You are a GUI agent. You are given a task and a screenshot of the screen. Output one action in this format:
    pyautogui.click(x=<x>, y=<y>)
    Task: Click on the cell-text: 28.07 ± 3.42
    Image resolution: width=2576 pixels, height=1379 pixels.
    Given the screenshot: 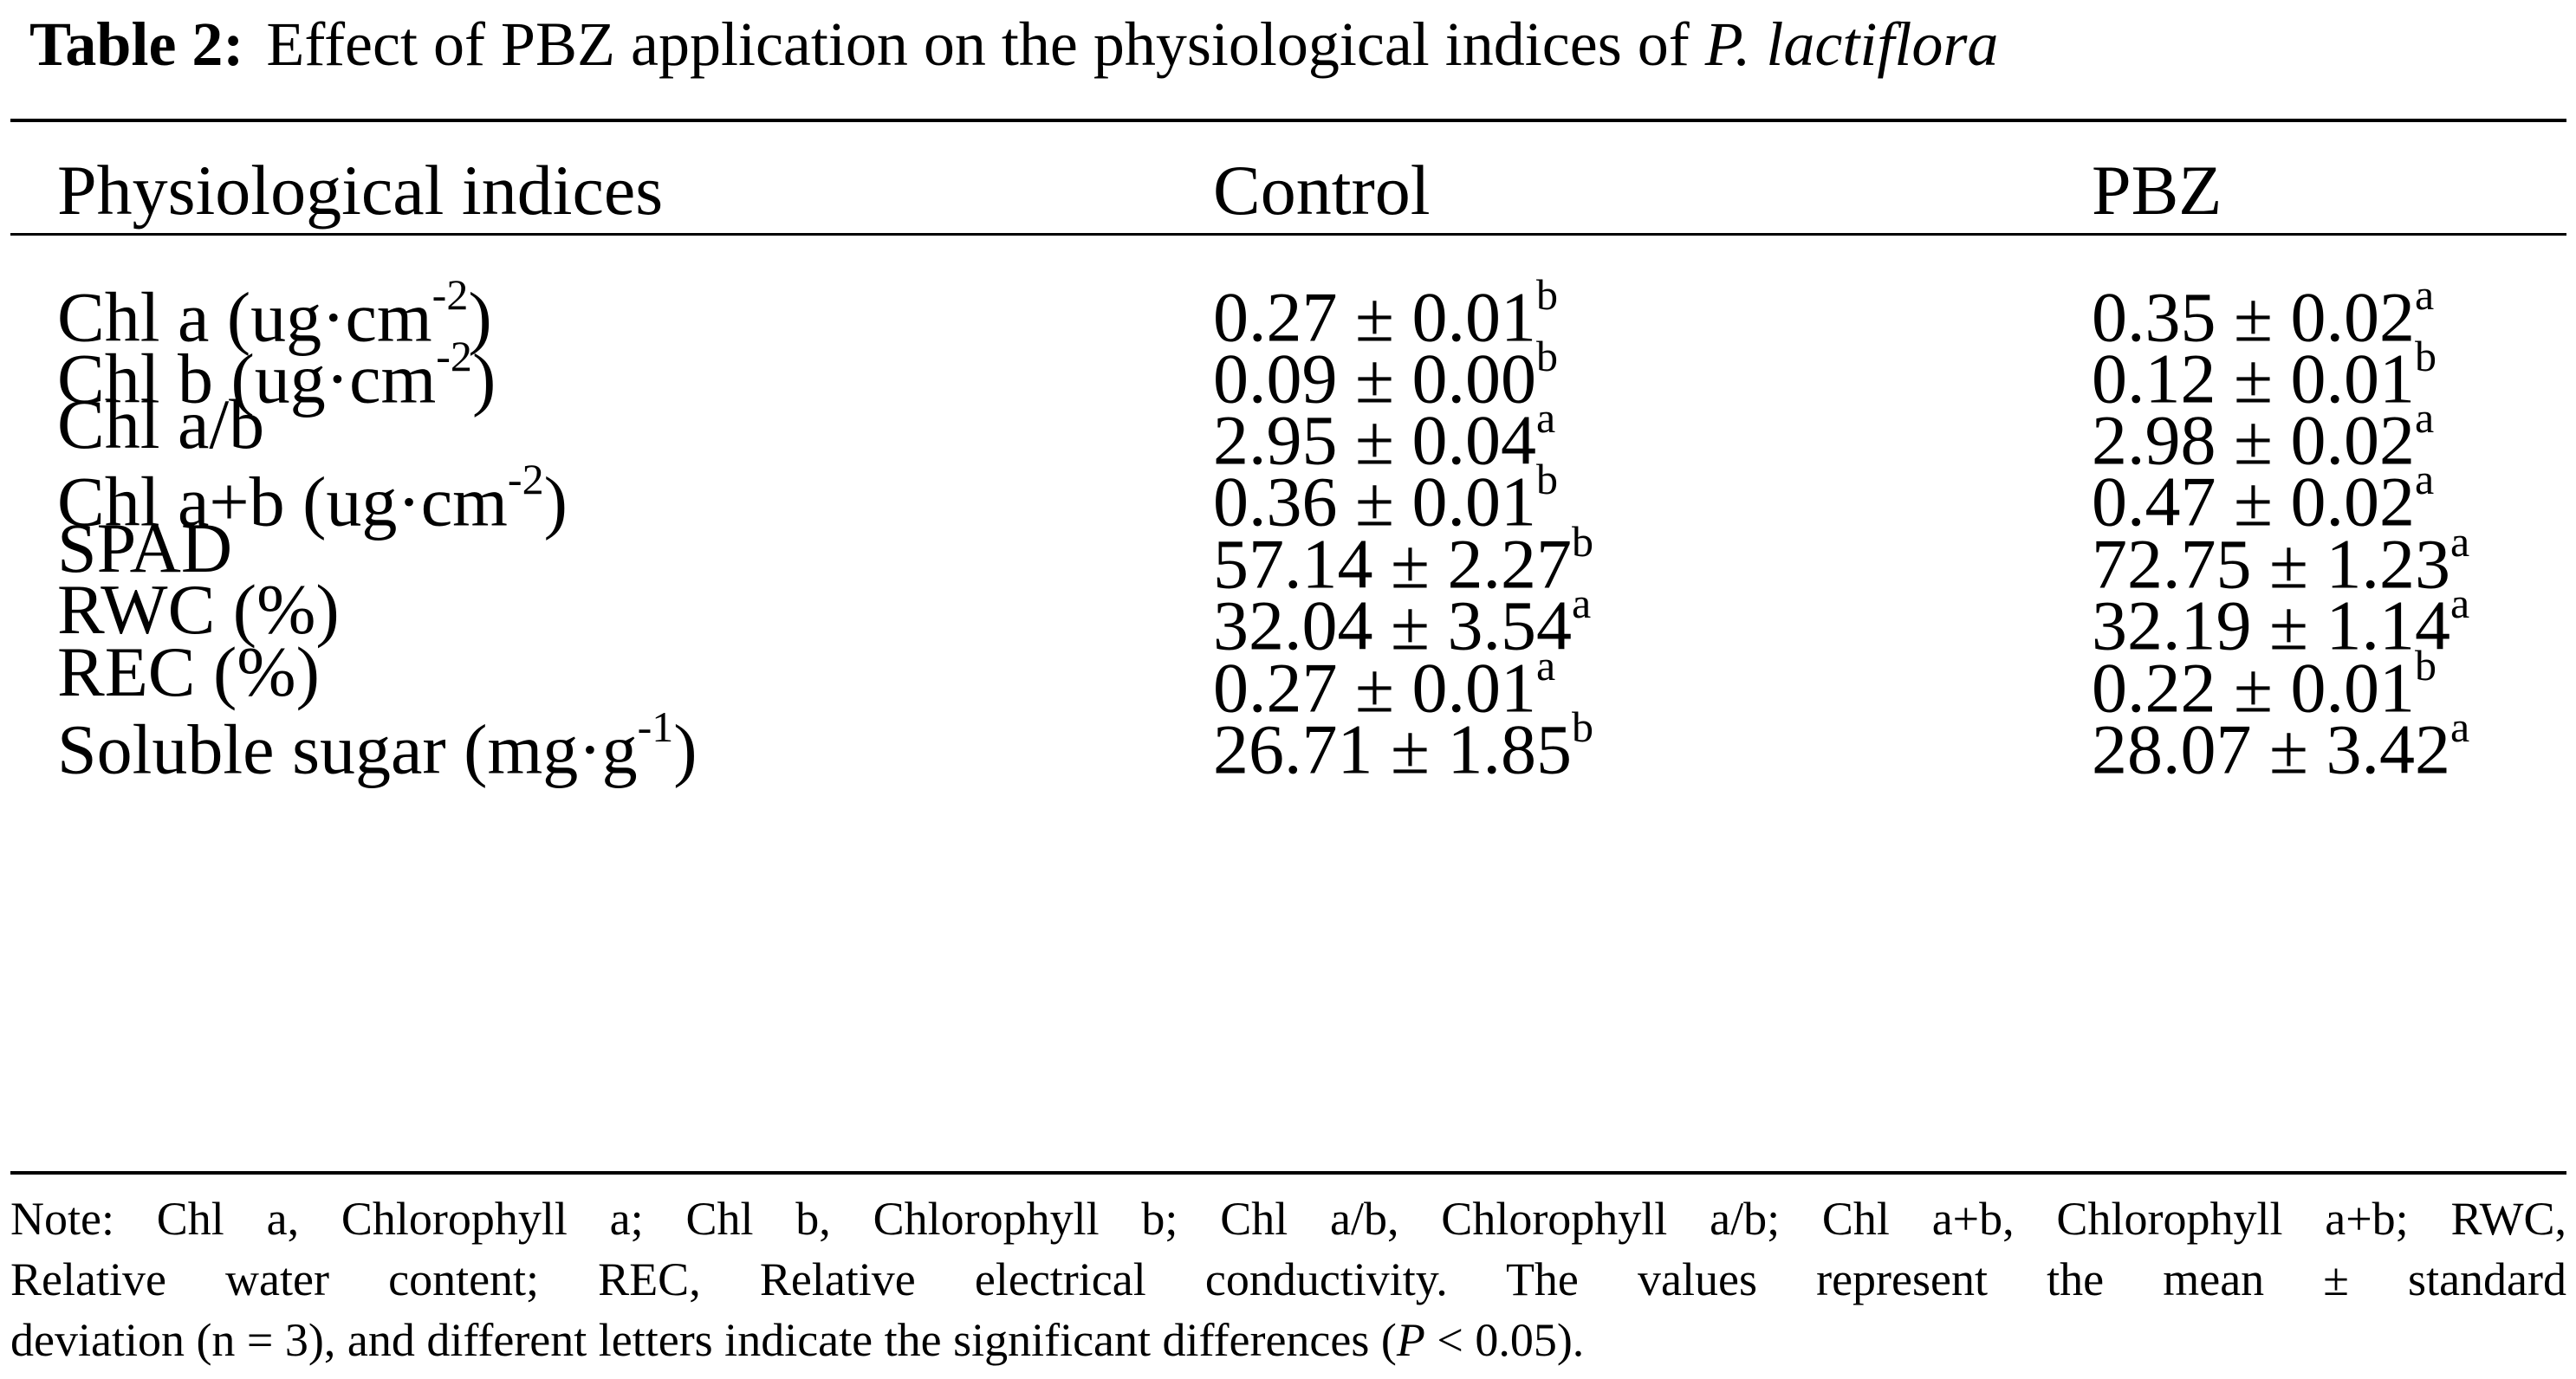 What is the action you would take?
    pyautogui.click(x=2272, y=749)
    